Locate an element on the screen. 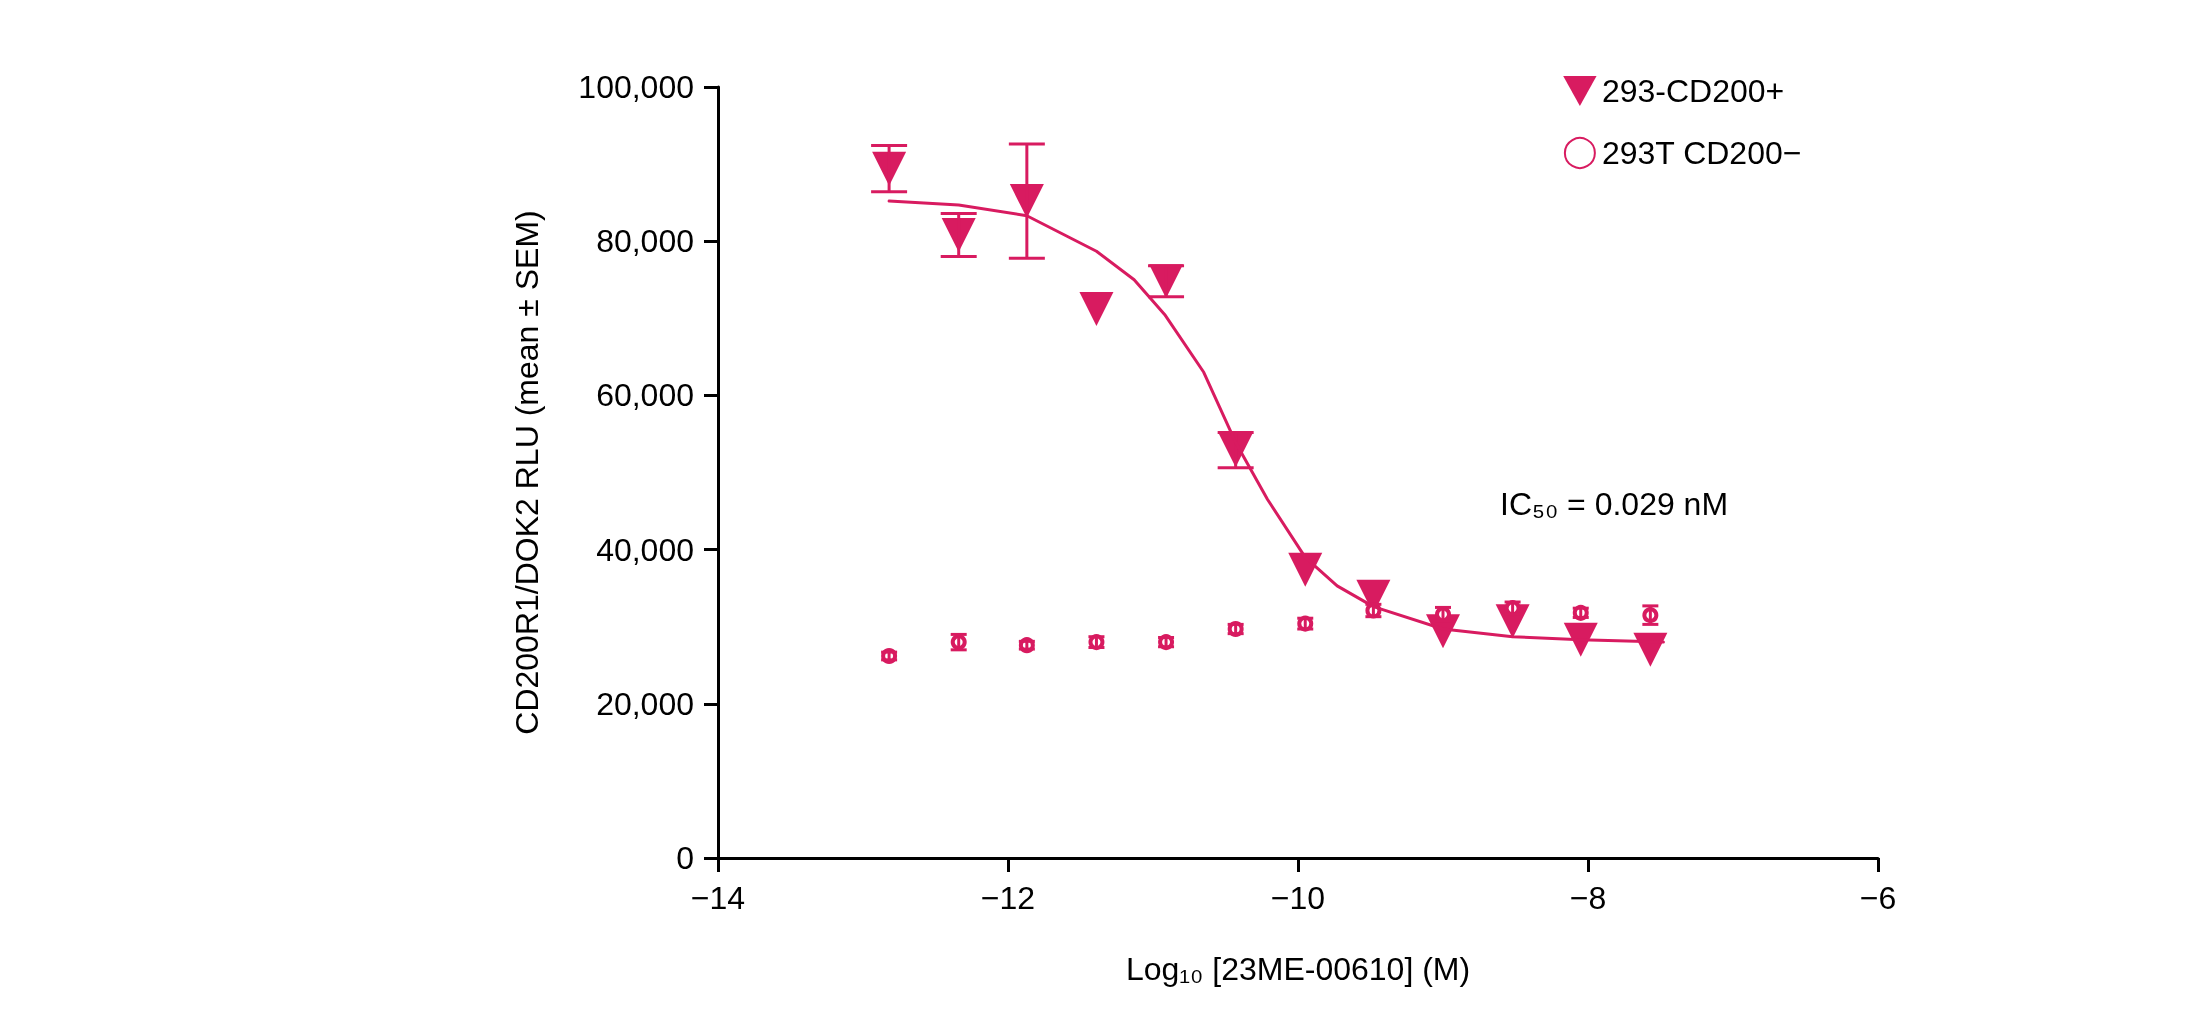 The width and height of the screenshot is (2207, 1020). x-tick-label: −8 is located at coordinates (1588, 898).